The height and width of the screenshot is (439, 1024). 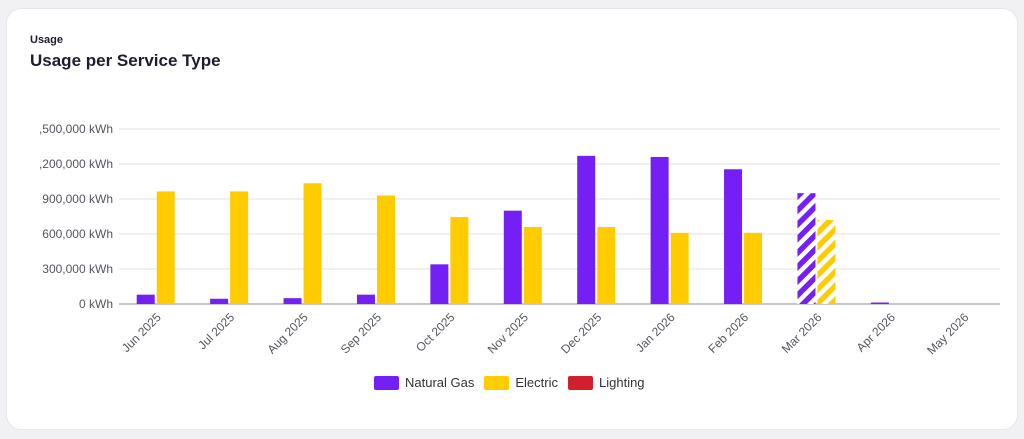 What do you see at coordinates (580, 382) in the screenshot?
I see `legend-swatch-lighting` at bounding box center [580, 382].